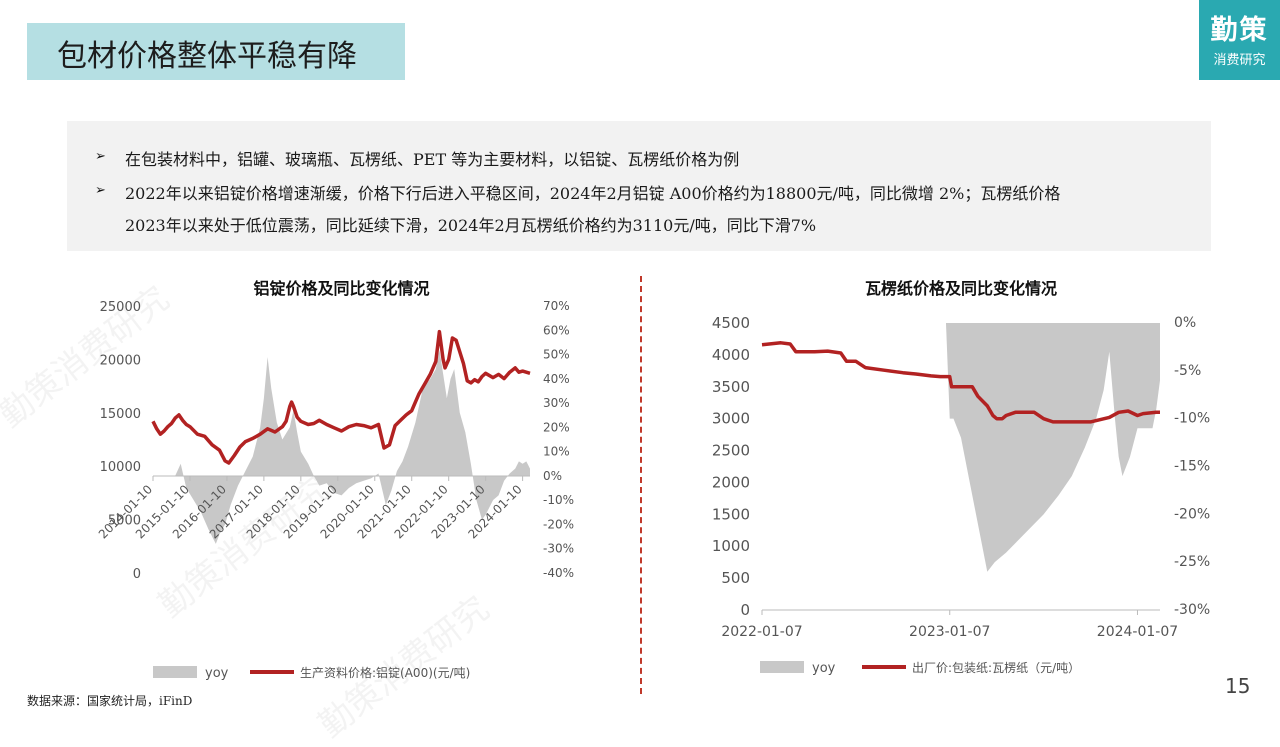  What do you see at coordinates (120, 414) in the screenshot?
I see `left-axis-tick-label: 15000` at bounding box center [120, 414].